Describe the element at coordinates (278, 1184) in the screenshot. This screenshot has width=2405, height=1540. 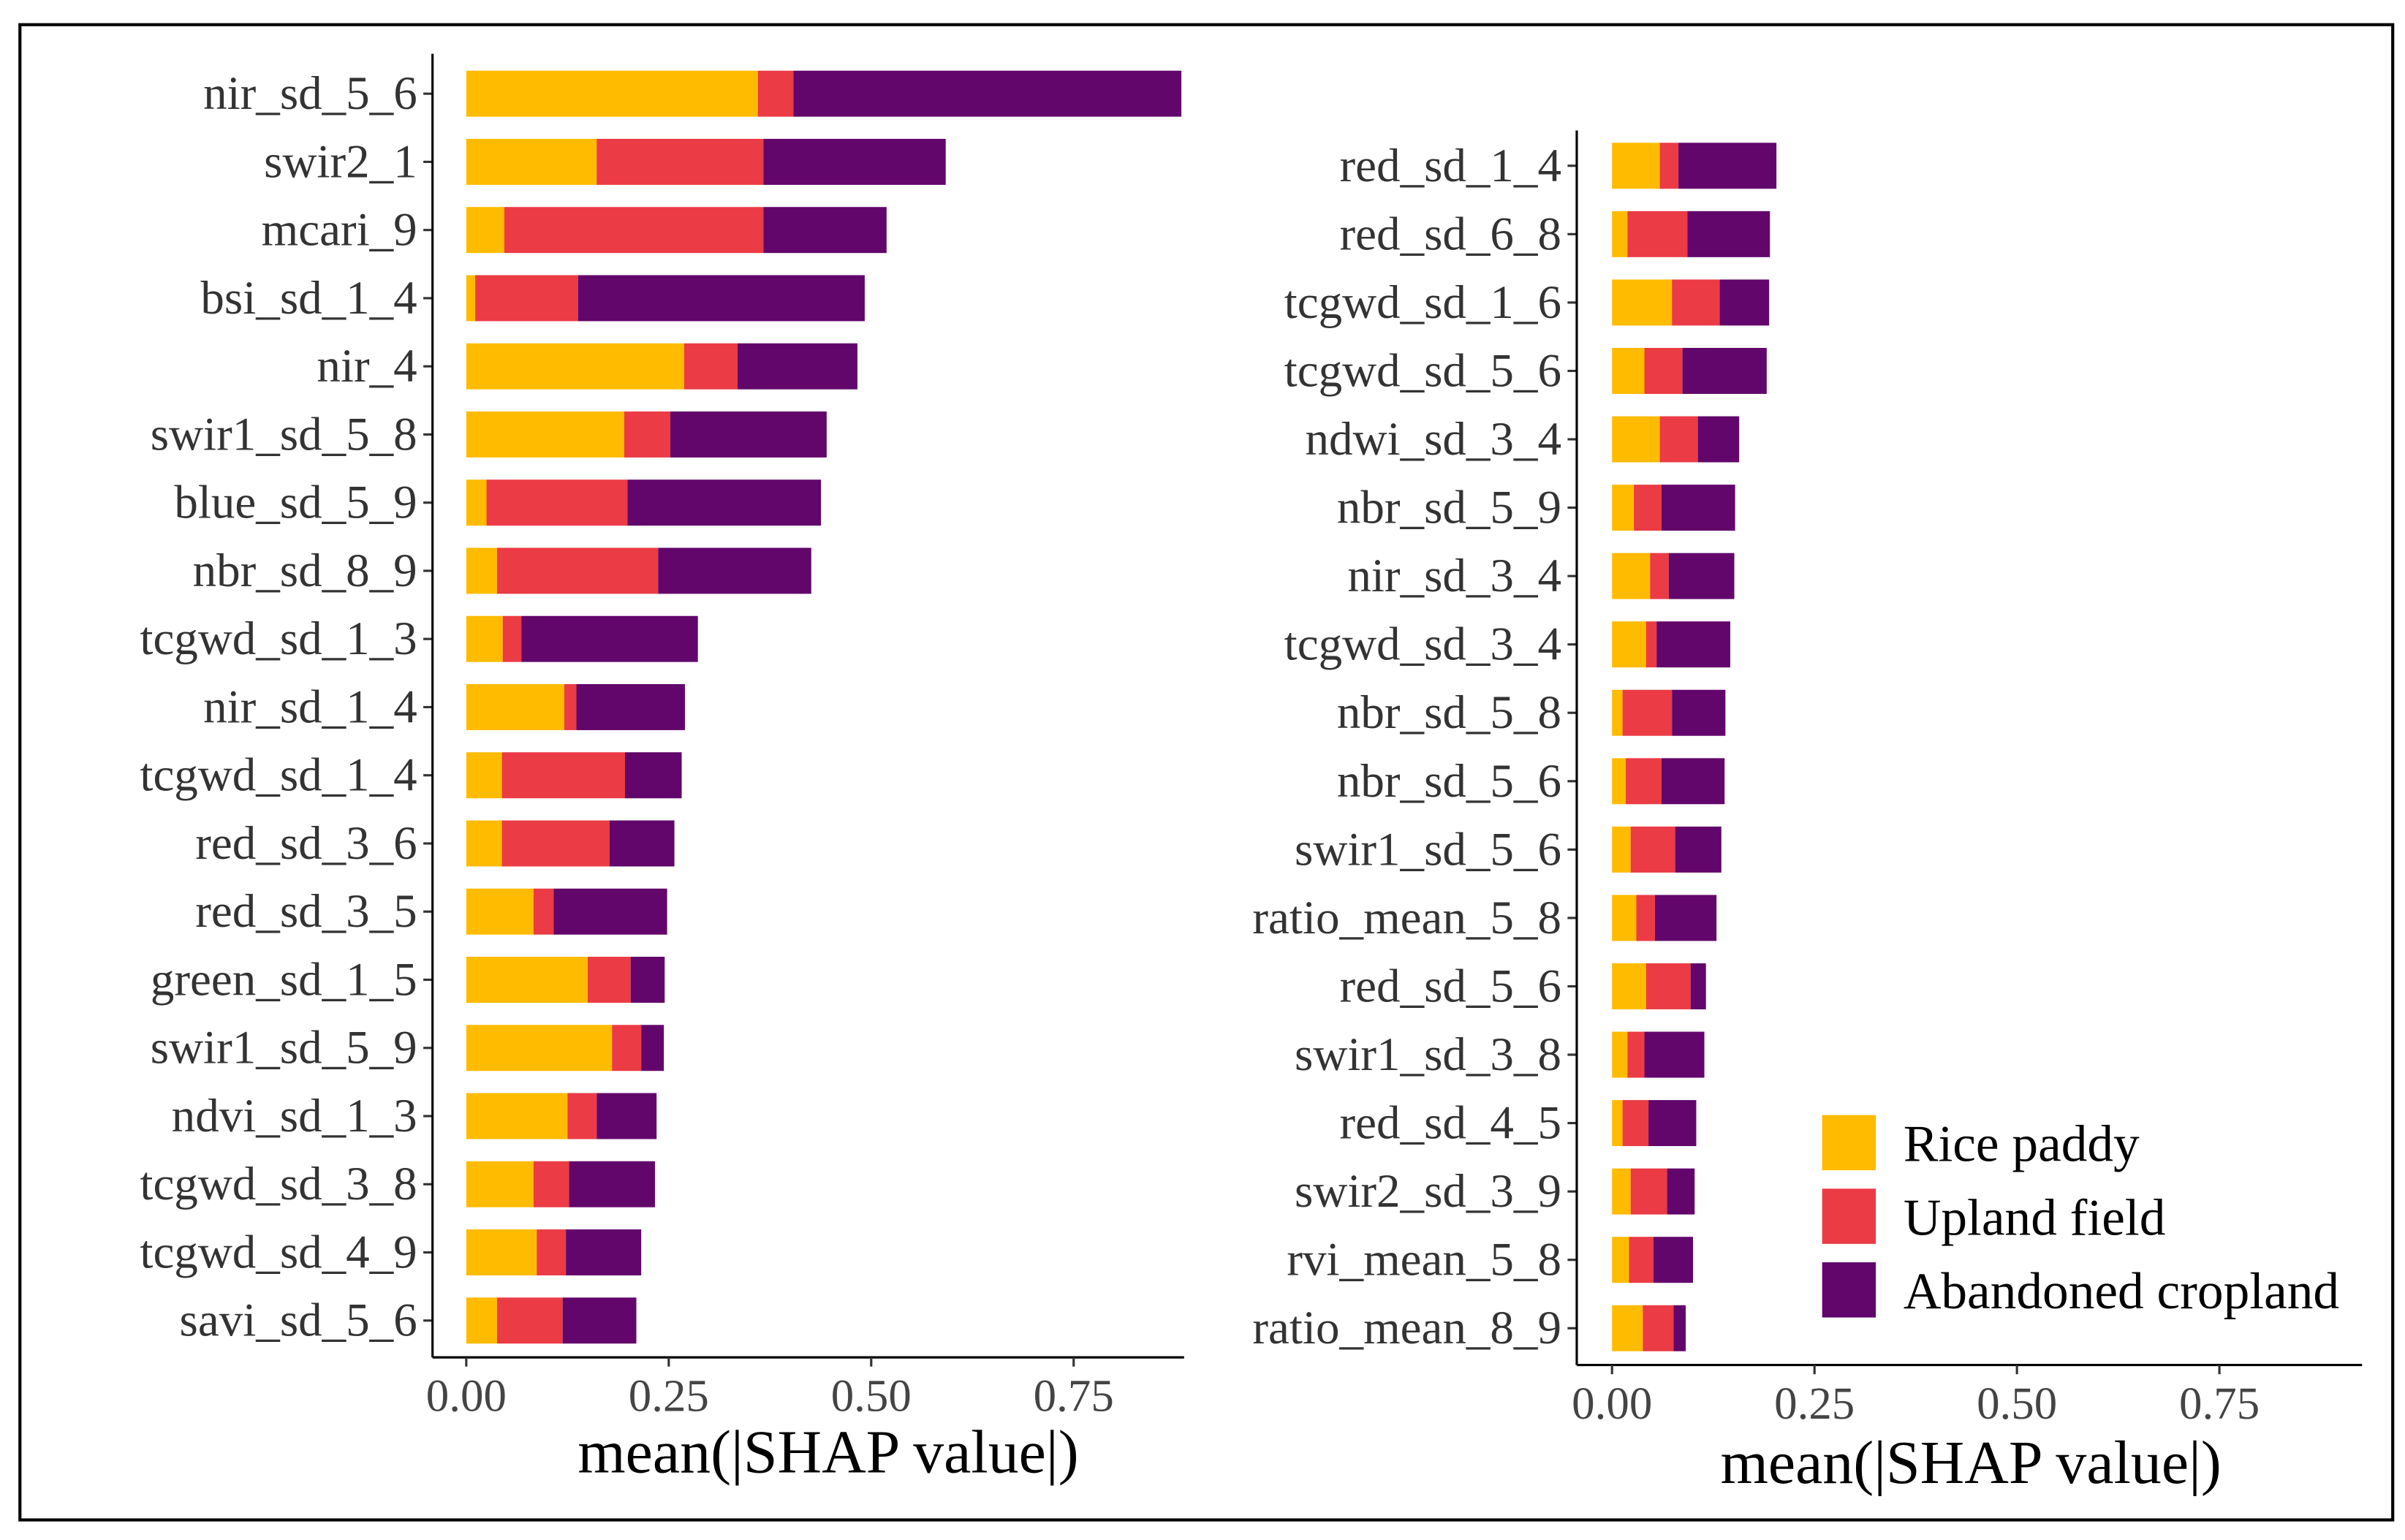
I see `category-label: tcgwd_sd_3_8` at that location.